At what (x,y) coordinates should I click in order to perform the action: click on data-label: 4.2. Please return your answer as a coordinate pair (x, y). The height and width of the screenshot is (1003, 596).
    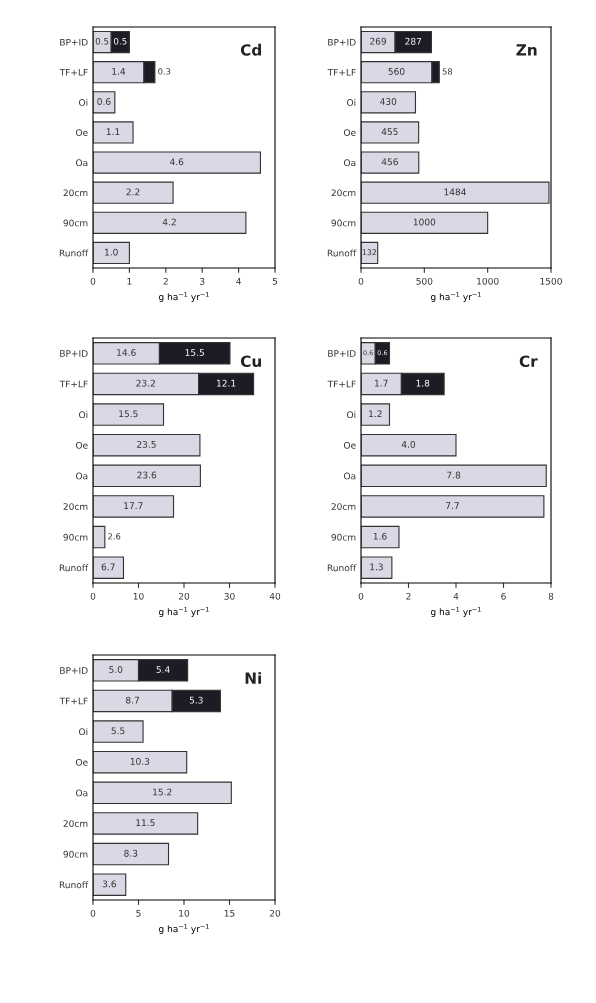
    Looking at the image, I should click on (169, 222).